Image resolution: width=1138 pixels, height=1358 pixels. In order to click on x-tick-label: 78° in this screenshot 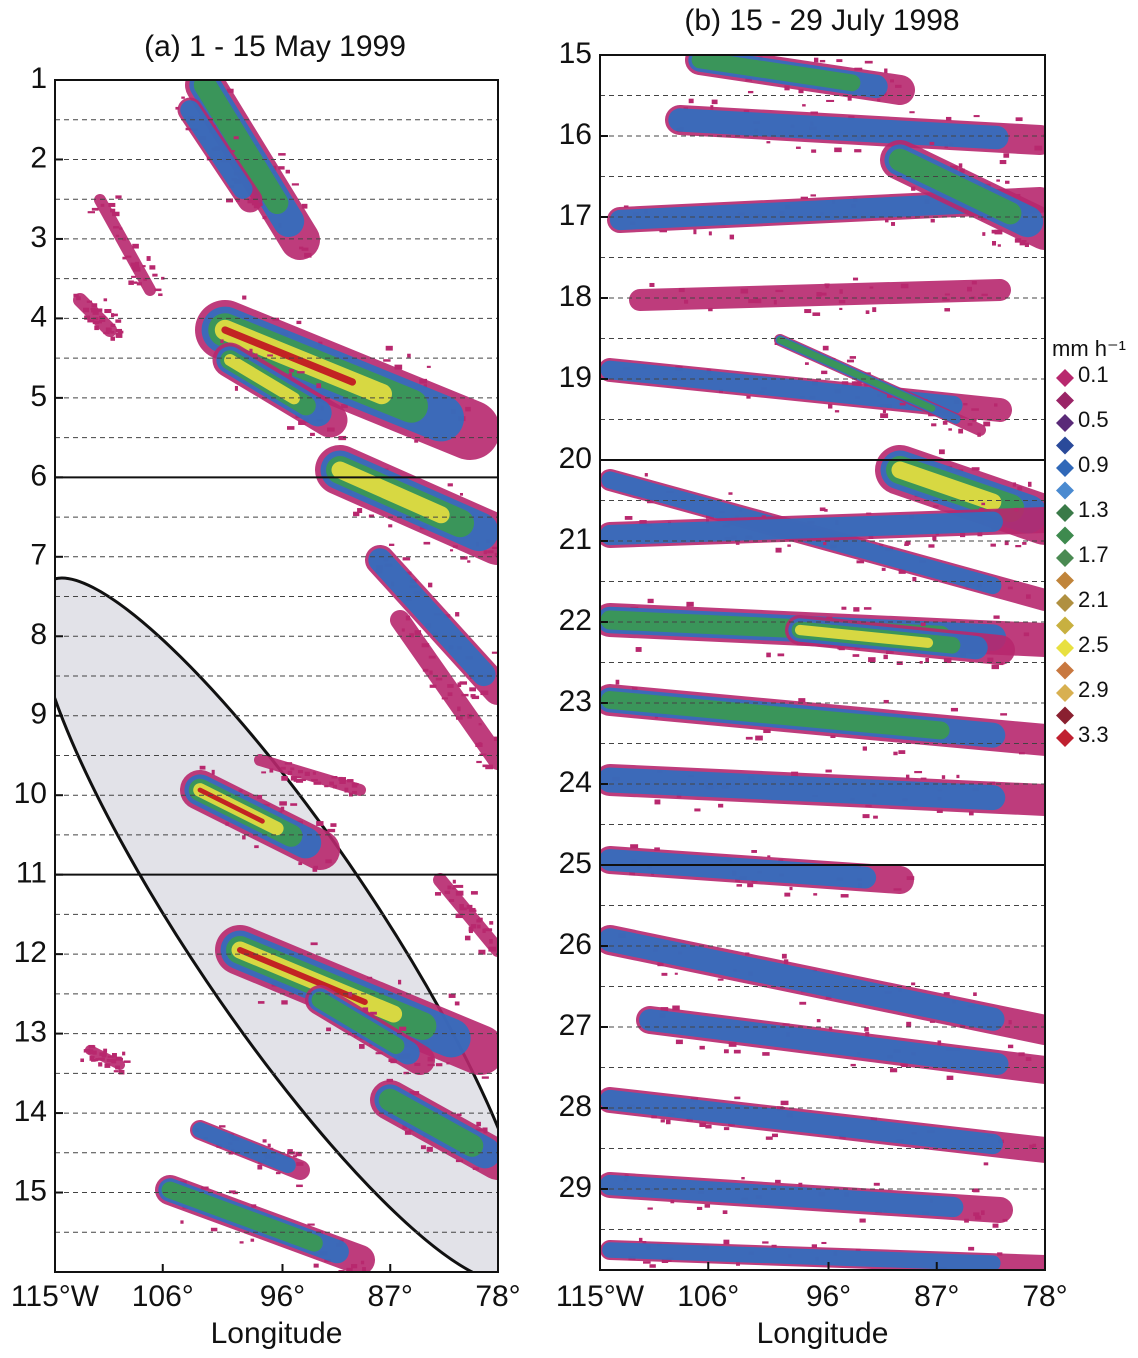, I will do `click(497, 1296)`.